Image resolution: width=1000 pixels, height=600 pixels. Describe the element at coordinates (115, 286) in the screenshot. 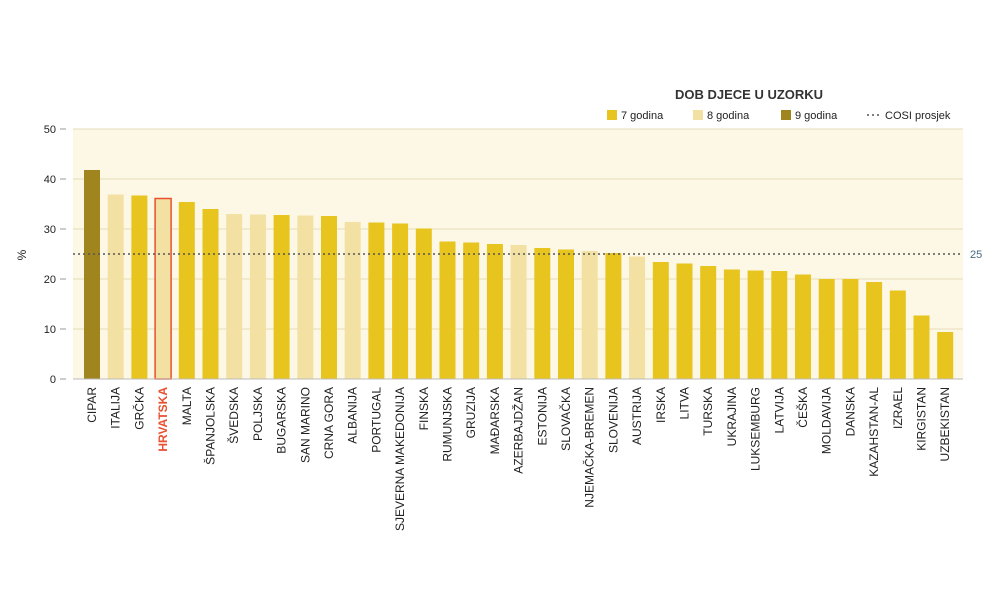

I see `bar-italija` at that location.